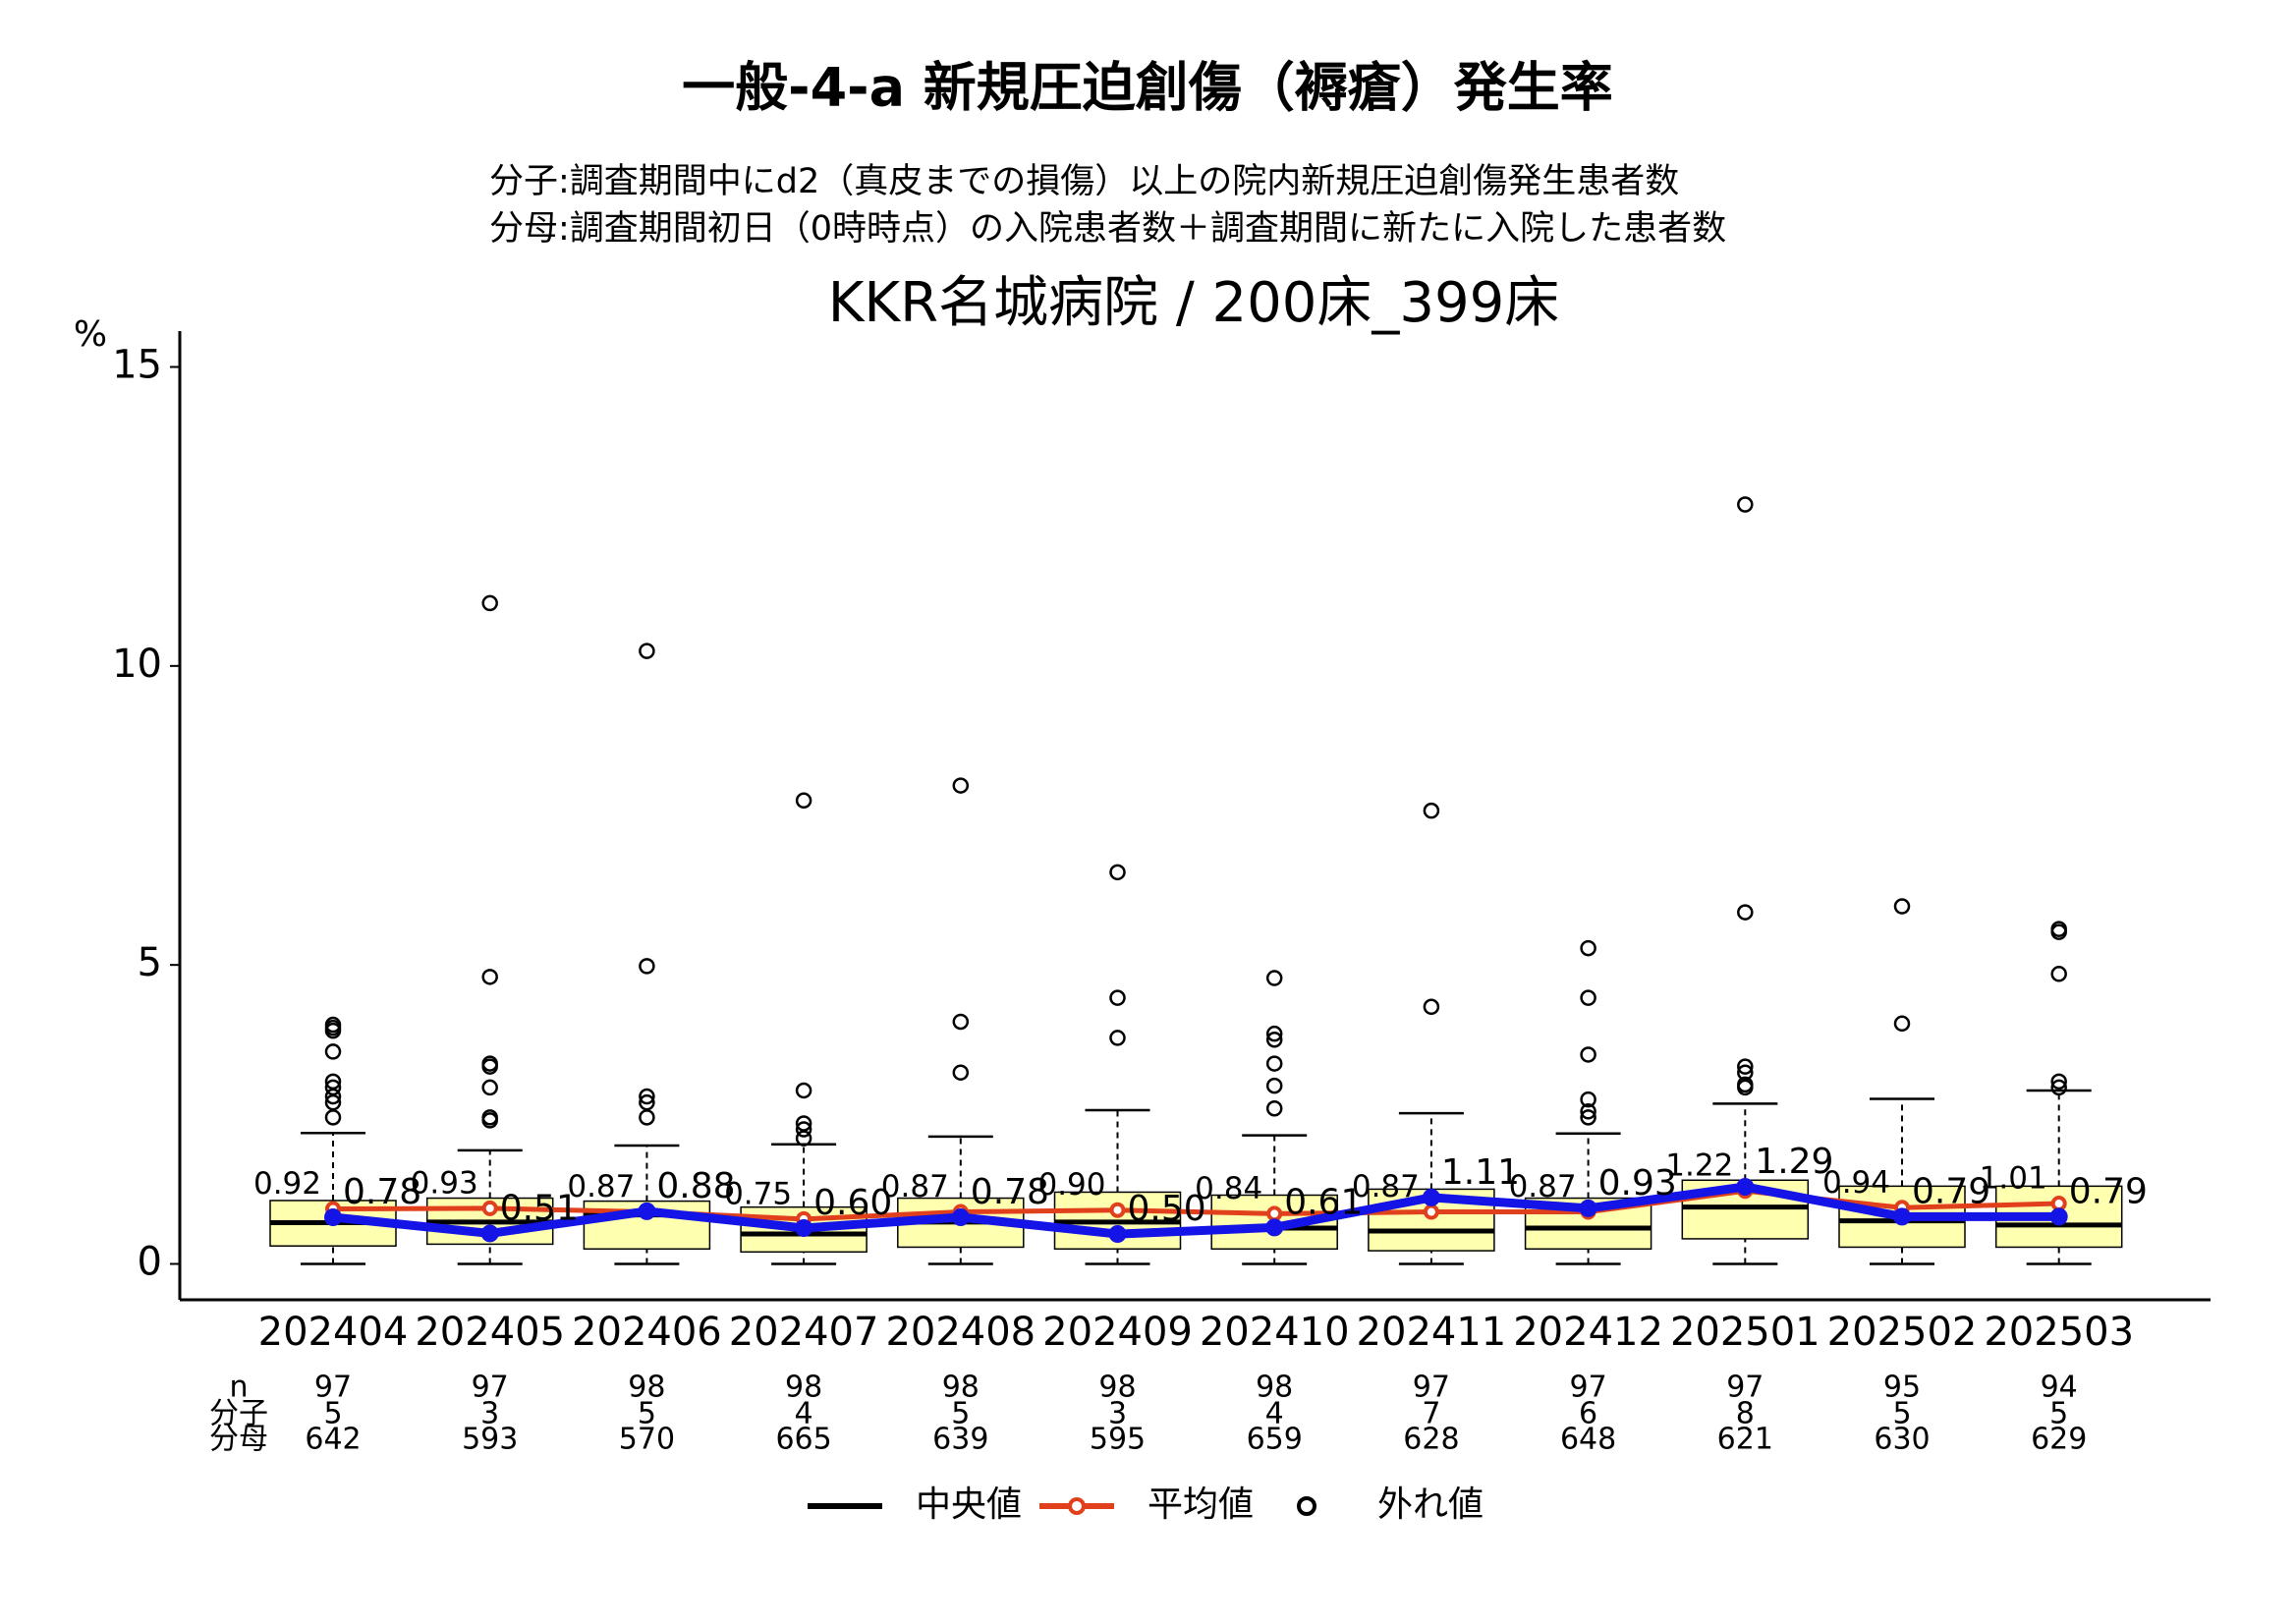  Describe the element at coordinates (758, 1193) in the screenshot. I see `mean-value-label: 0.75` at that location.